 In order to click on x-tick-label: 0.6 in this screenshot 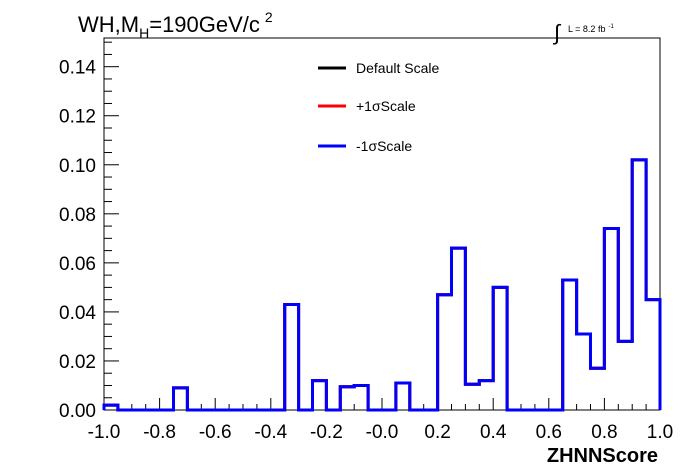, I will do `click(549, 432)`.